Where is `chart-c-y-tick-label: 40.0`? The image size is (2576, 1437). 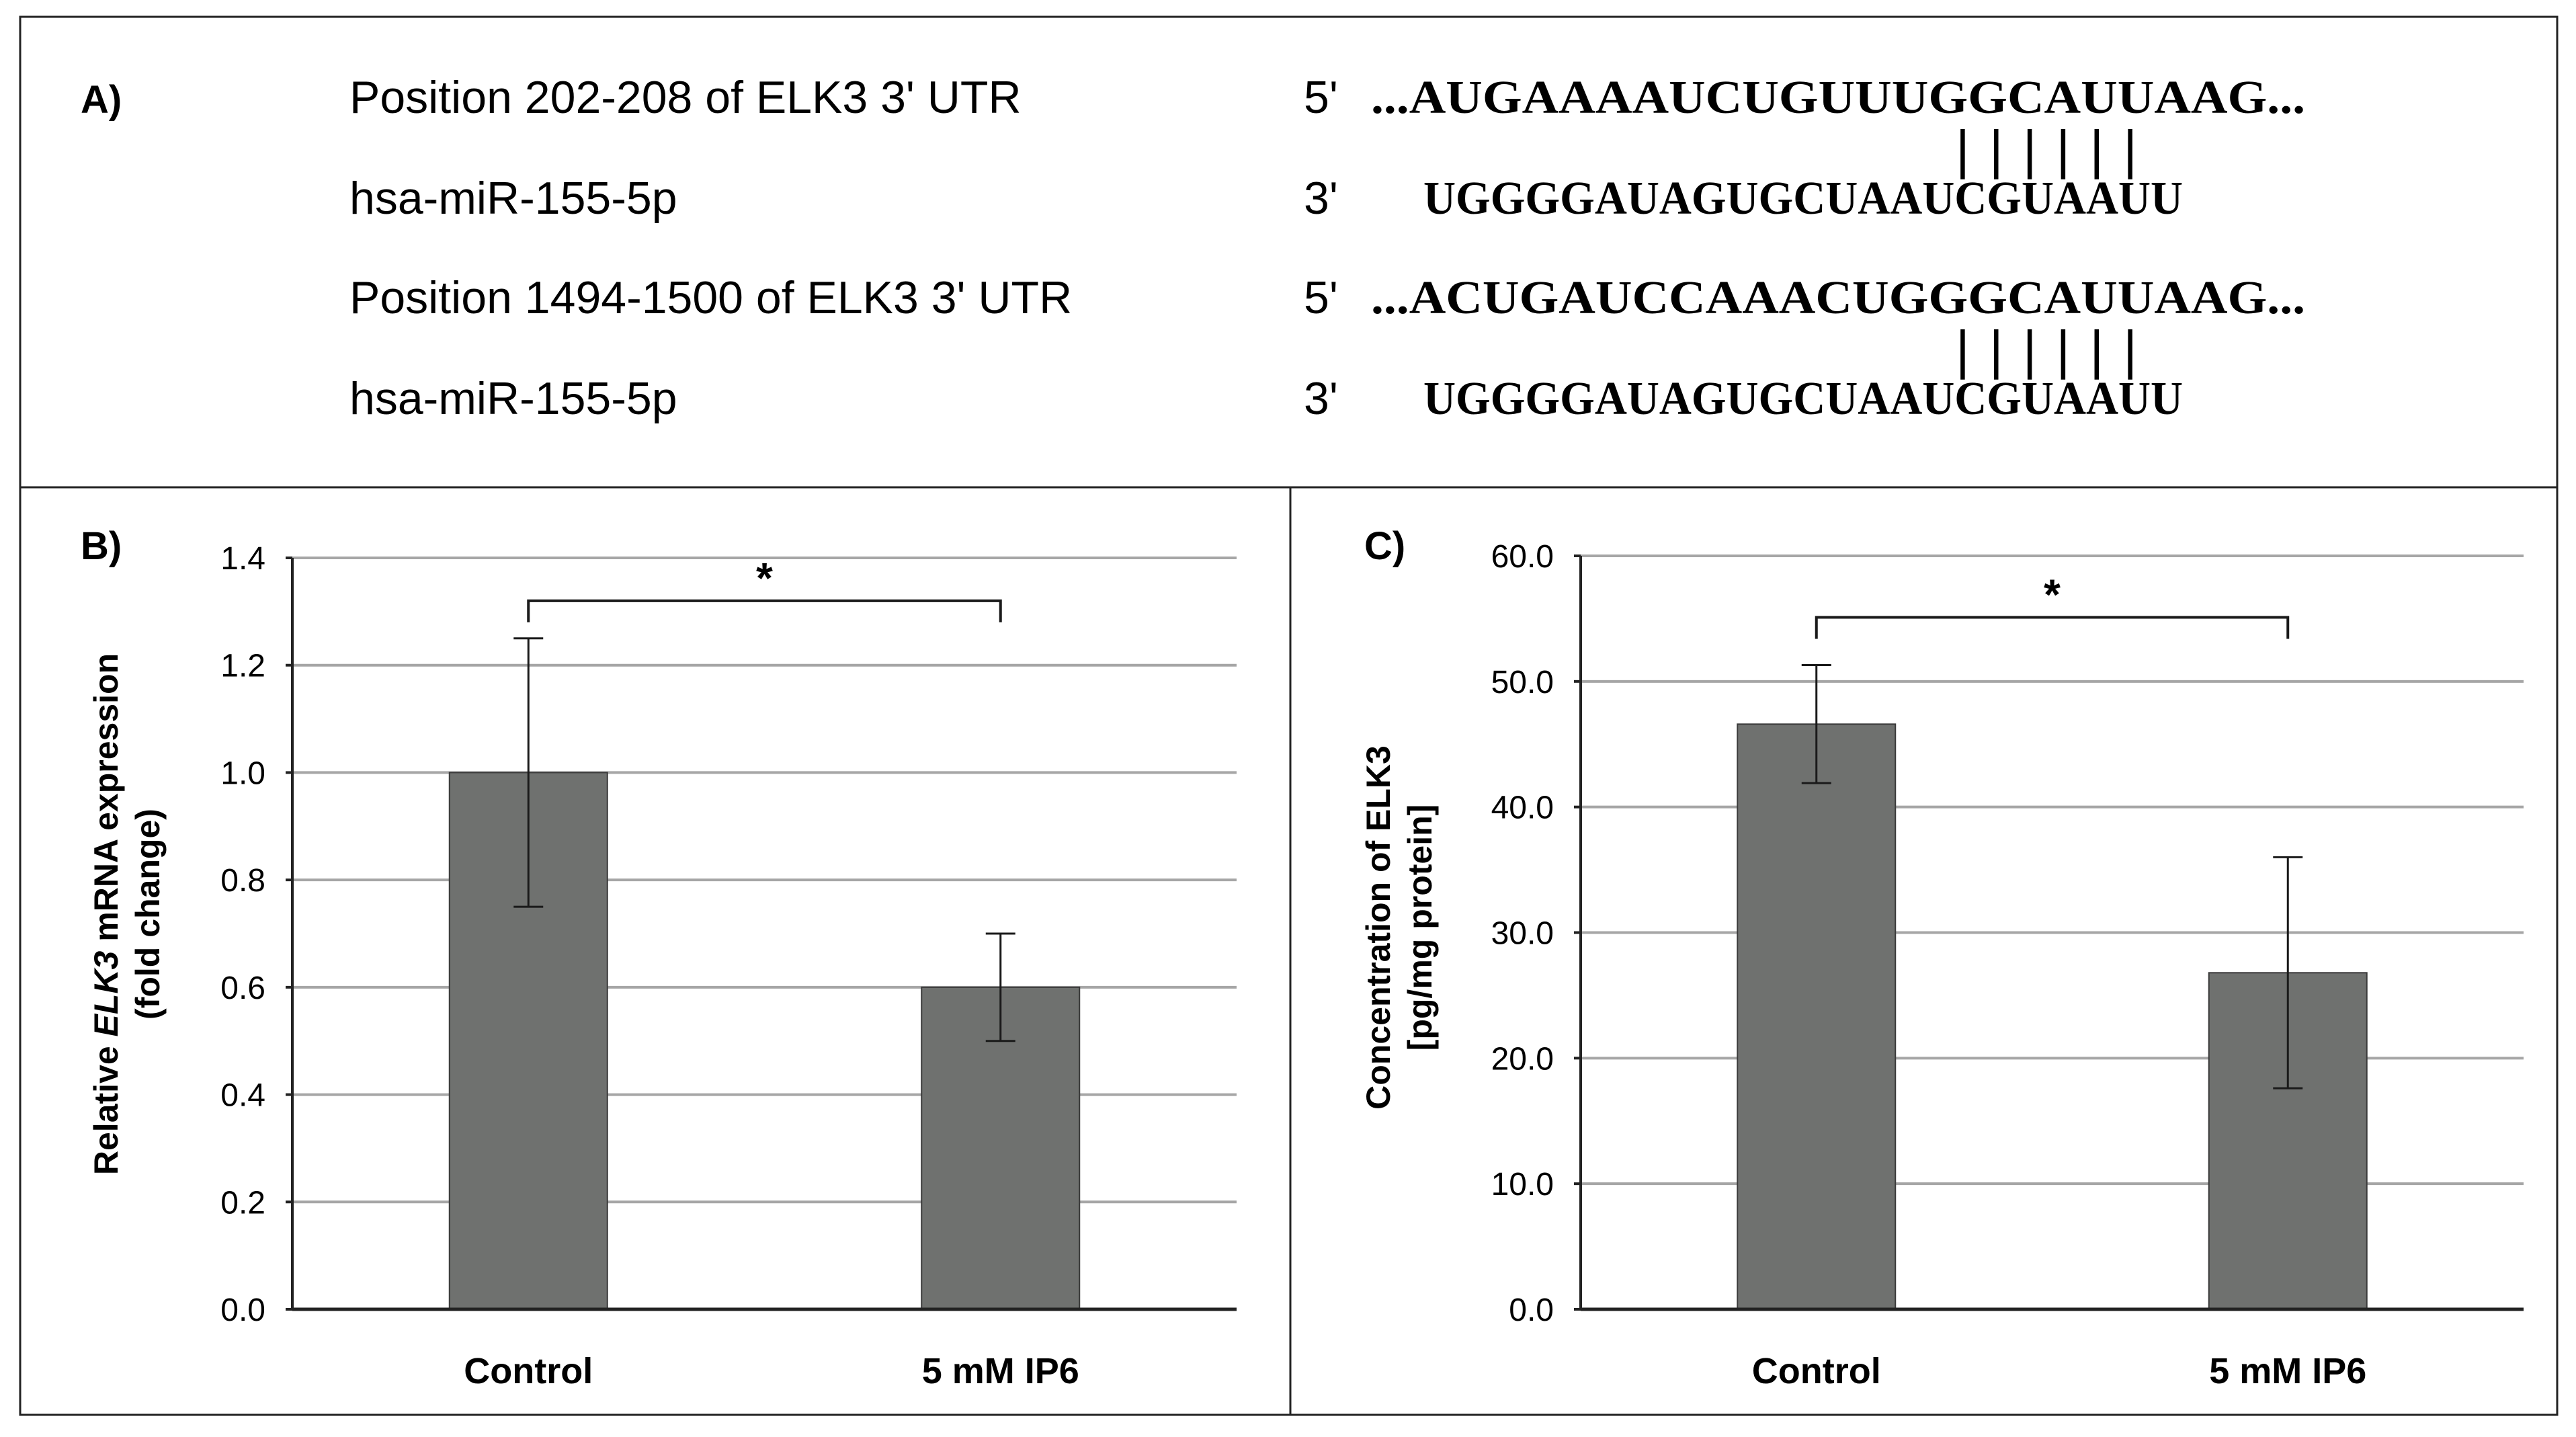
chart-c-y-tick-label: 40.0 is located at coordinates (1522, 808).